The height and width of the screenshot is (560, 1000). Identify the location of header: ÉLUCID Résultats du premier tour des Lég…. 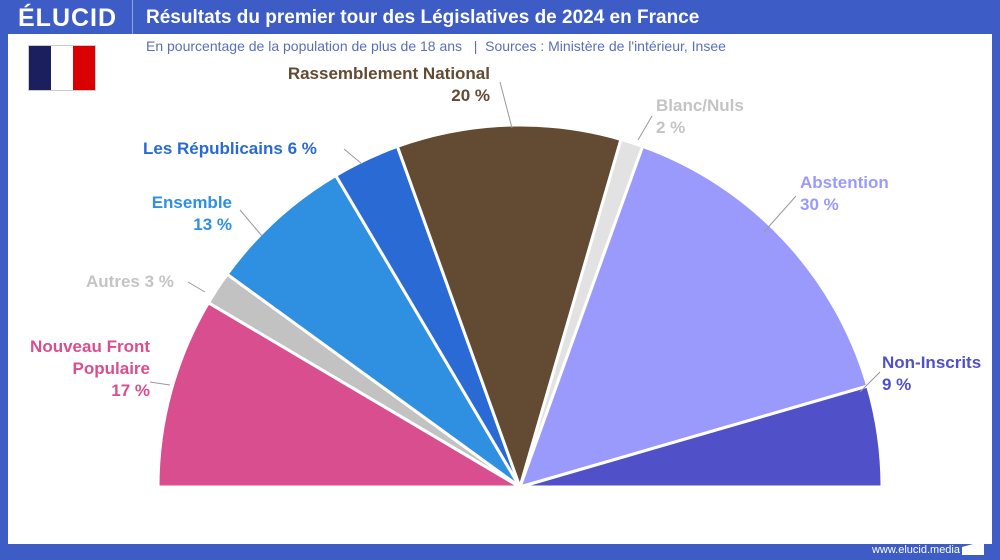
(500, 18).